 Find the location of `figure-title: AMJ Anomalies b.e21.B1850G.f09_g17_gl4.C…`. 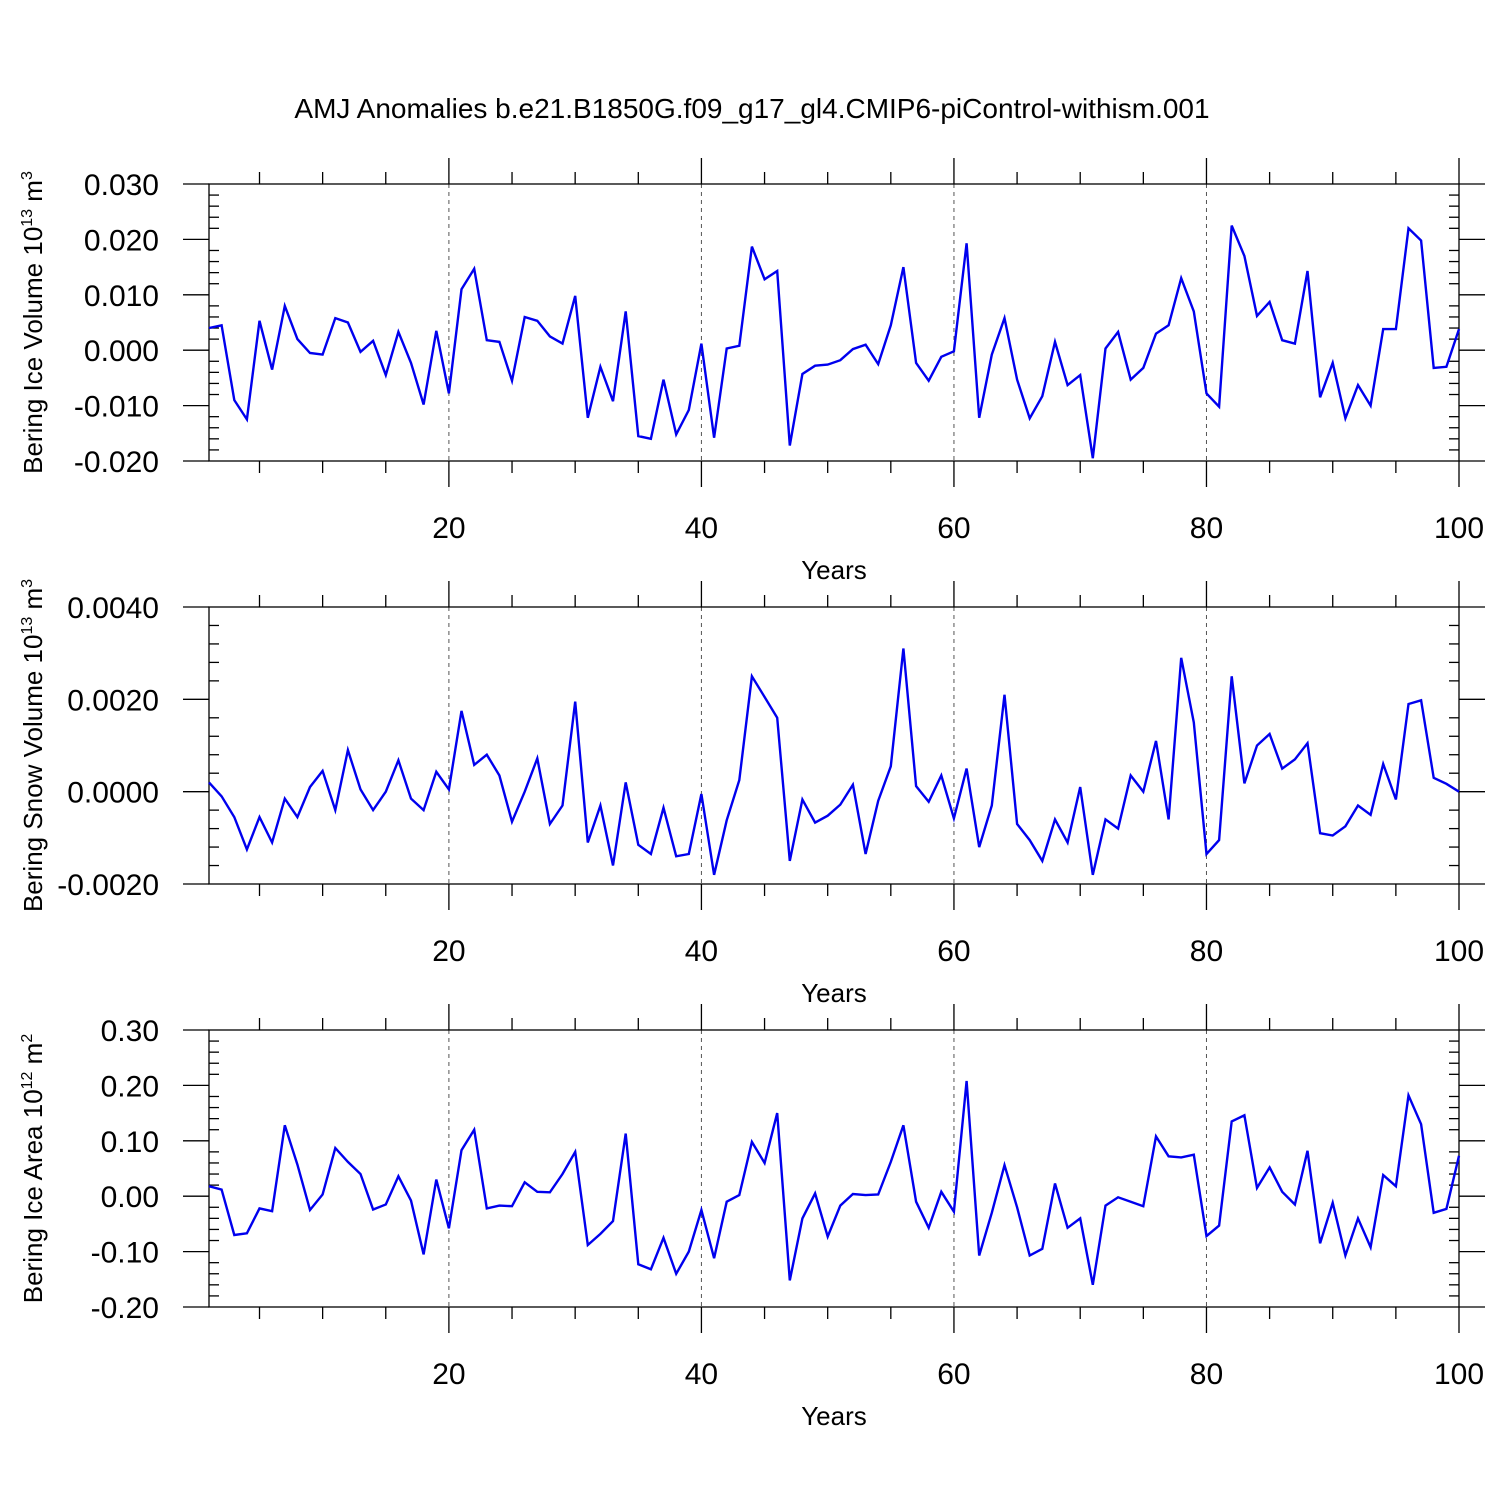

figure-title: AMJ Anomalies b.e21.B1850G.f09_g17_gl4.C… is located at coordinates (751, 108).